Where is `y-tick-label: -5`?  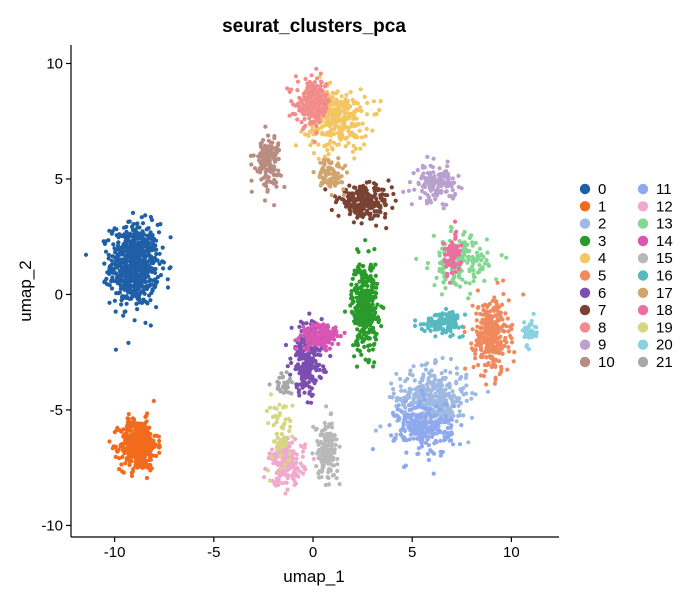
y-tick-label: -5 is located at coordinates (56, 410).